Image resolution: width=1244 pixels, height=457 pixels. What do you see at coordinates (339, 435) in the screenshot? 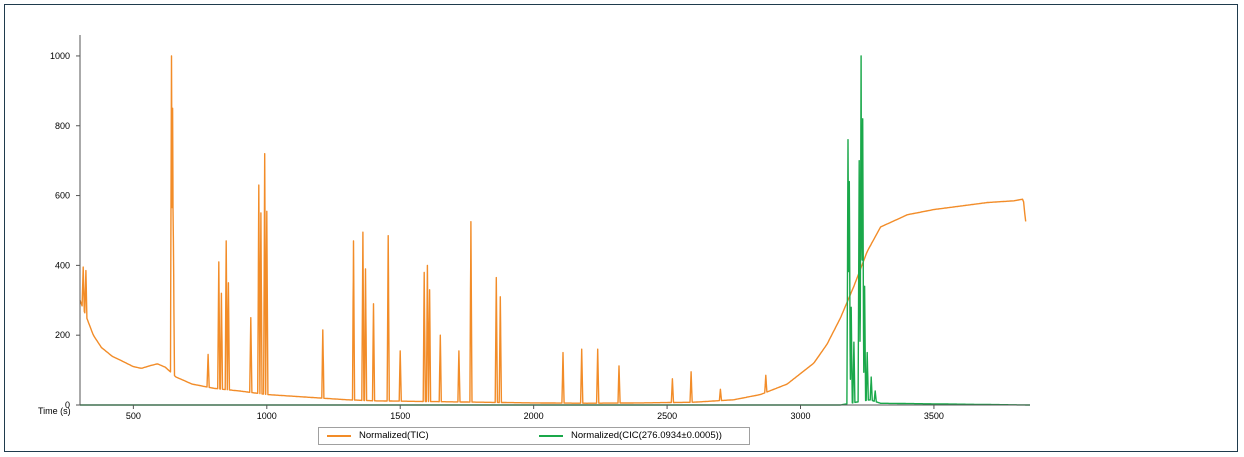
I see `legend-swatch-tic` at bounding box center [339, 435].